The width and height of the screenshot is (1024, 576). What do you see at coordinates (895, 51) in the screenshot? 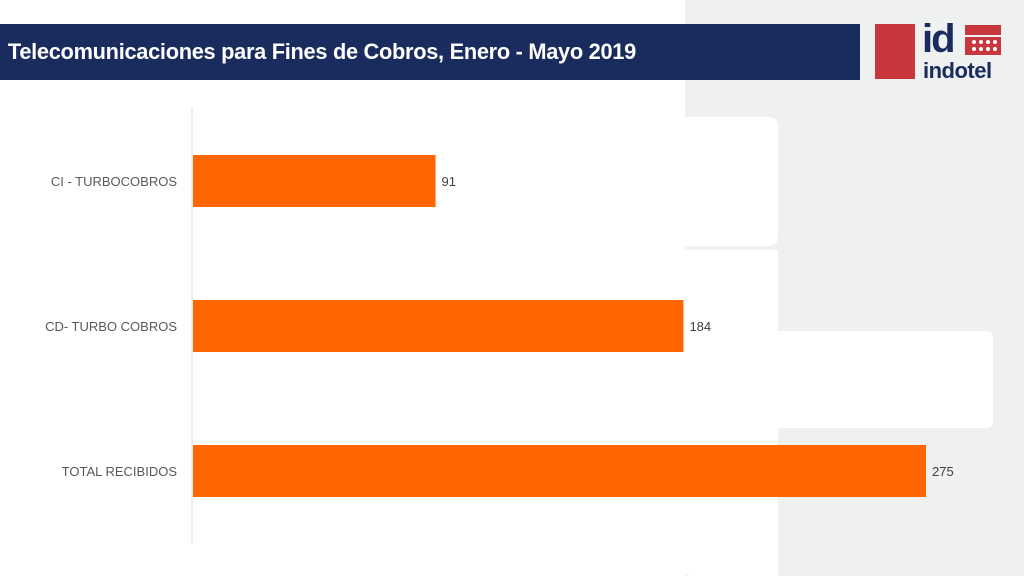
I see `logo-red-block` at bounding box center [895, 51].